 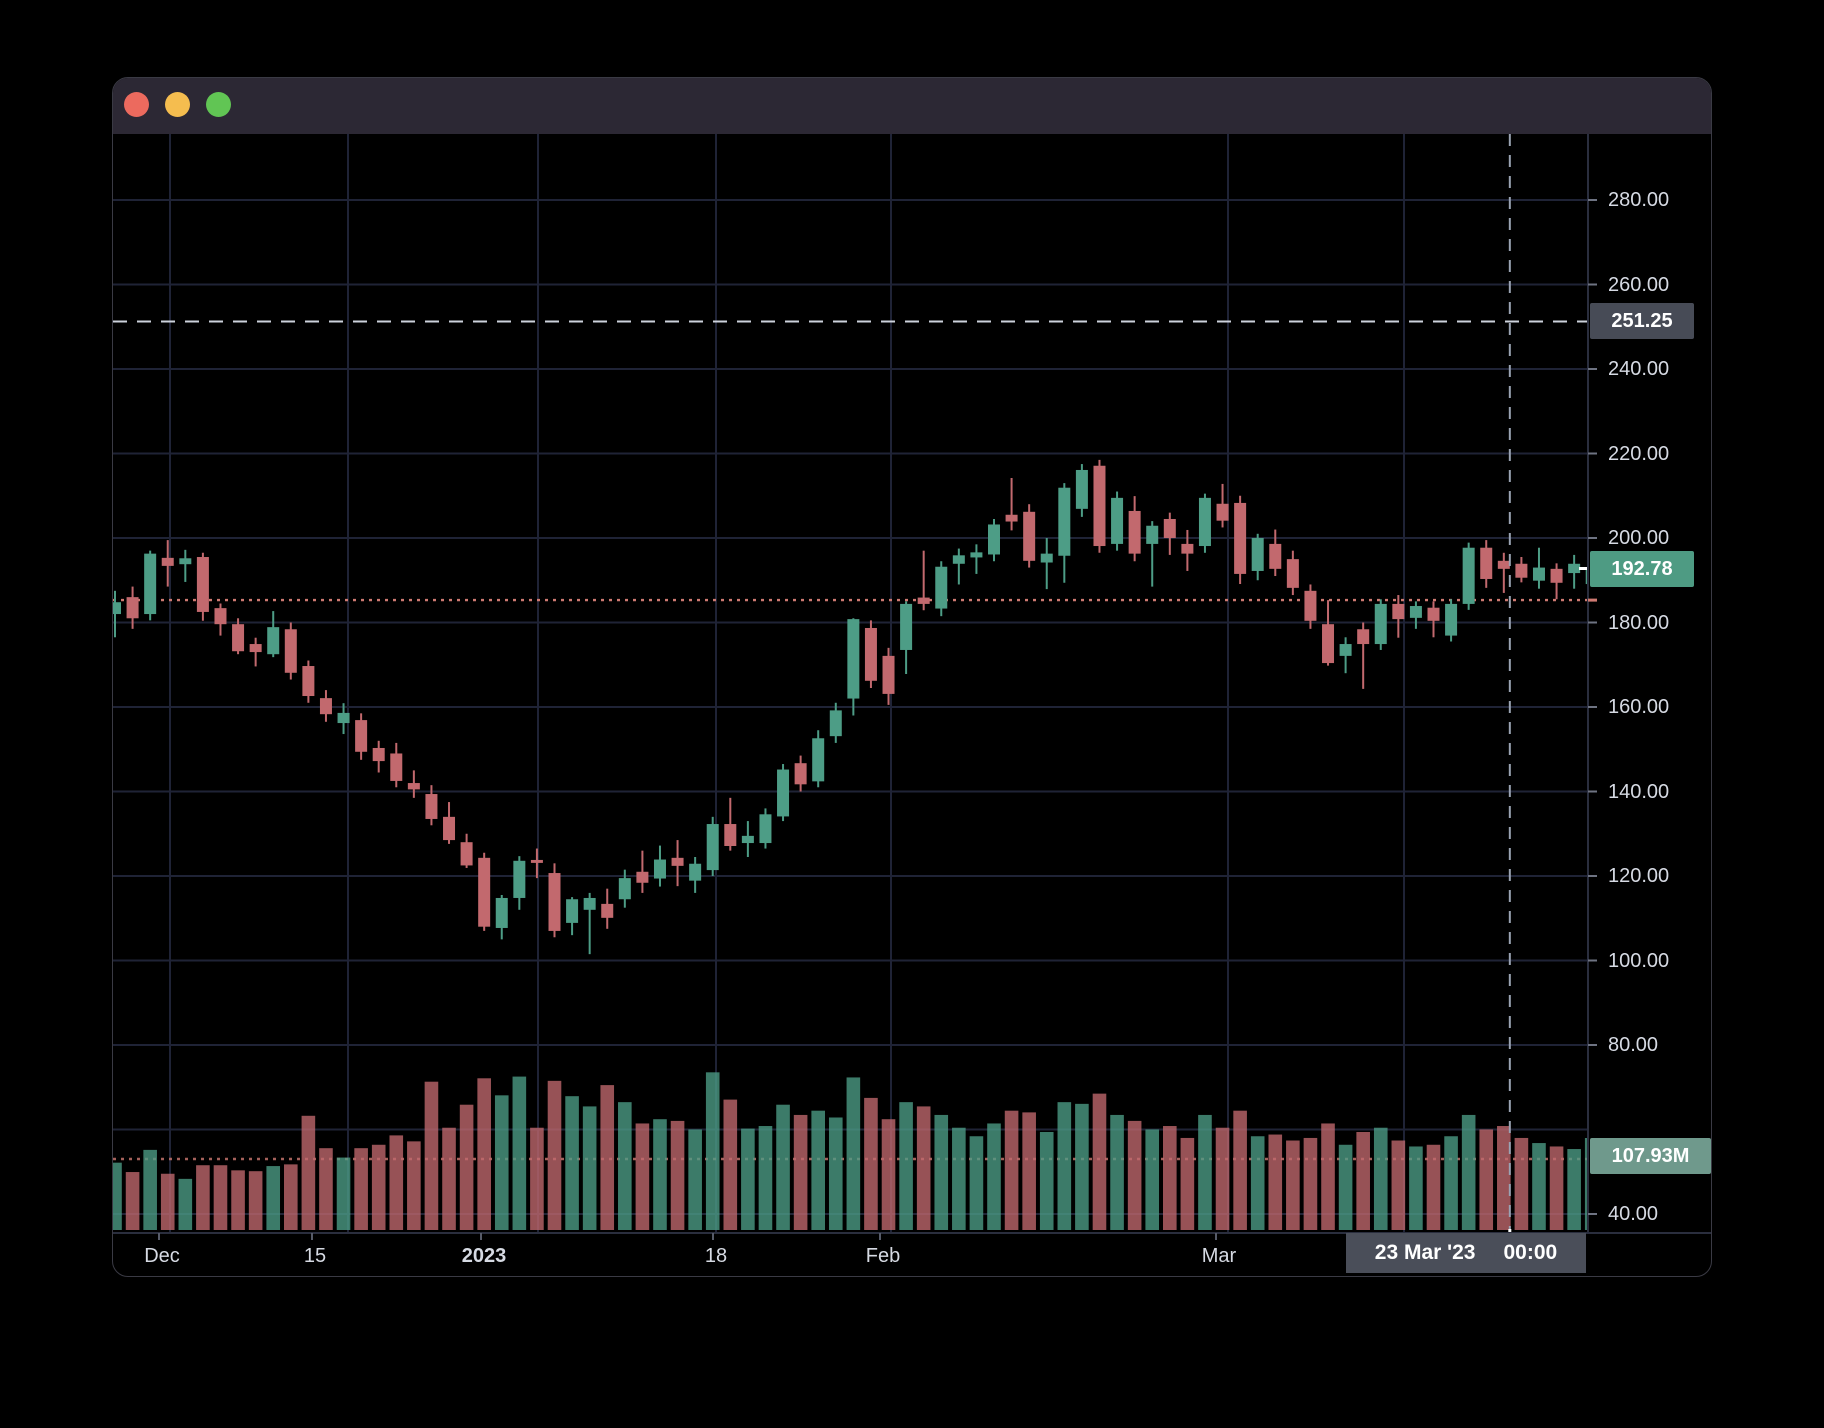 I want to click on time-axis: Dec 15 2023 18 Feb Mar, so click(x=912, y=1254).